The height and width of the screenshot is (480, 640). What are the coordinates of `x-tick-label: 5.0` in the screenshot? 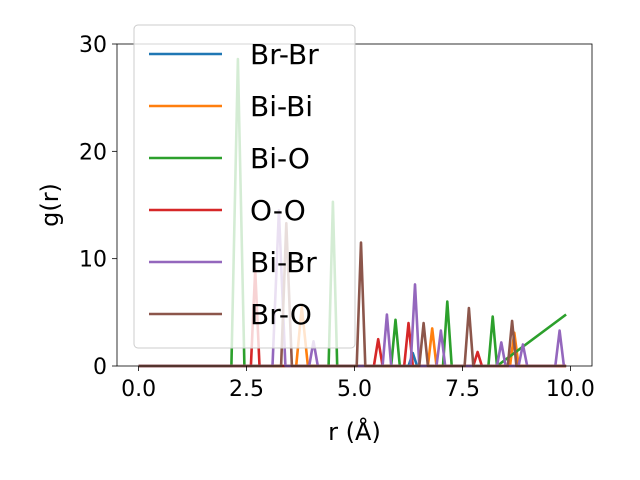 It's located at (354, 389).